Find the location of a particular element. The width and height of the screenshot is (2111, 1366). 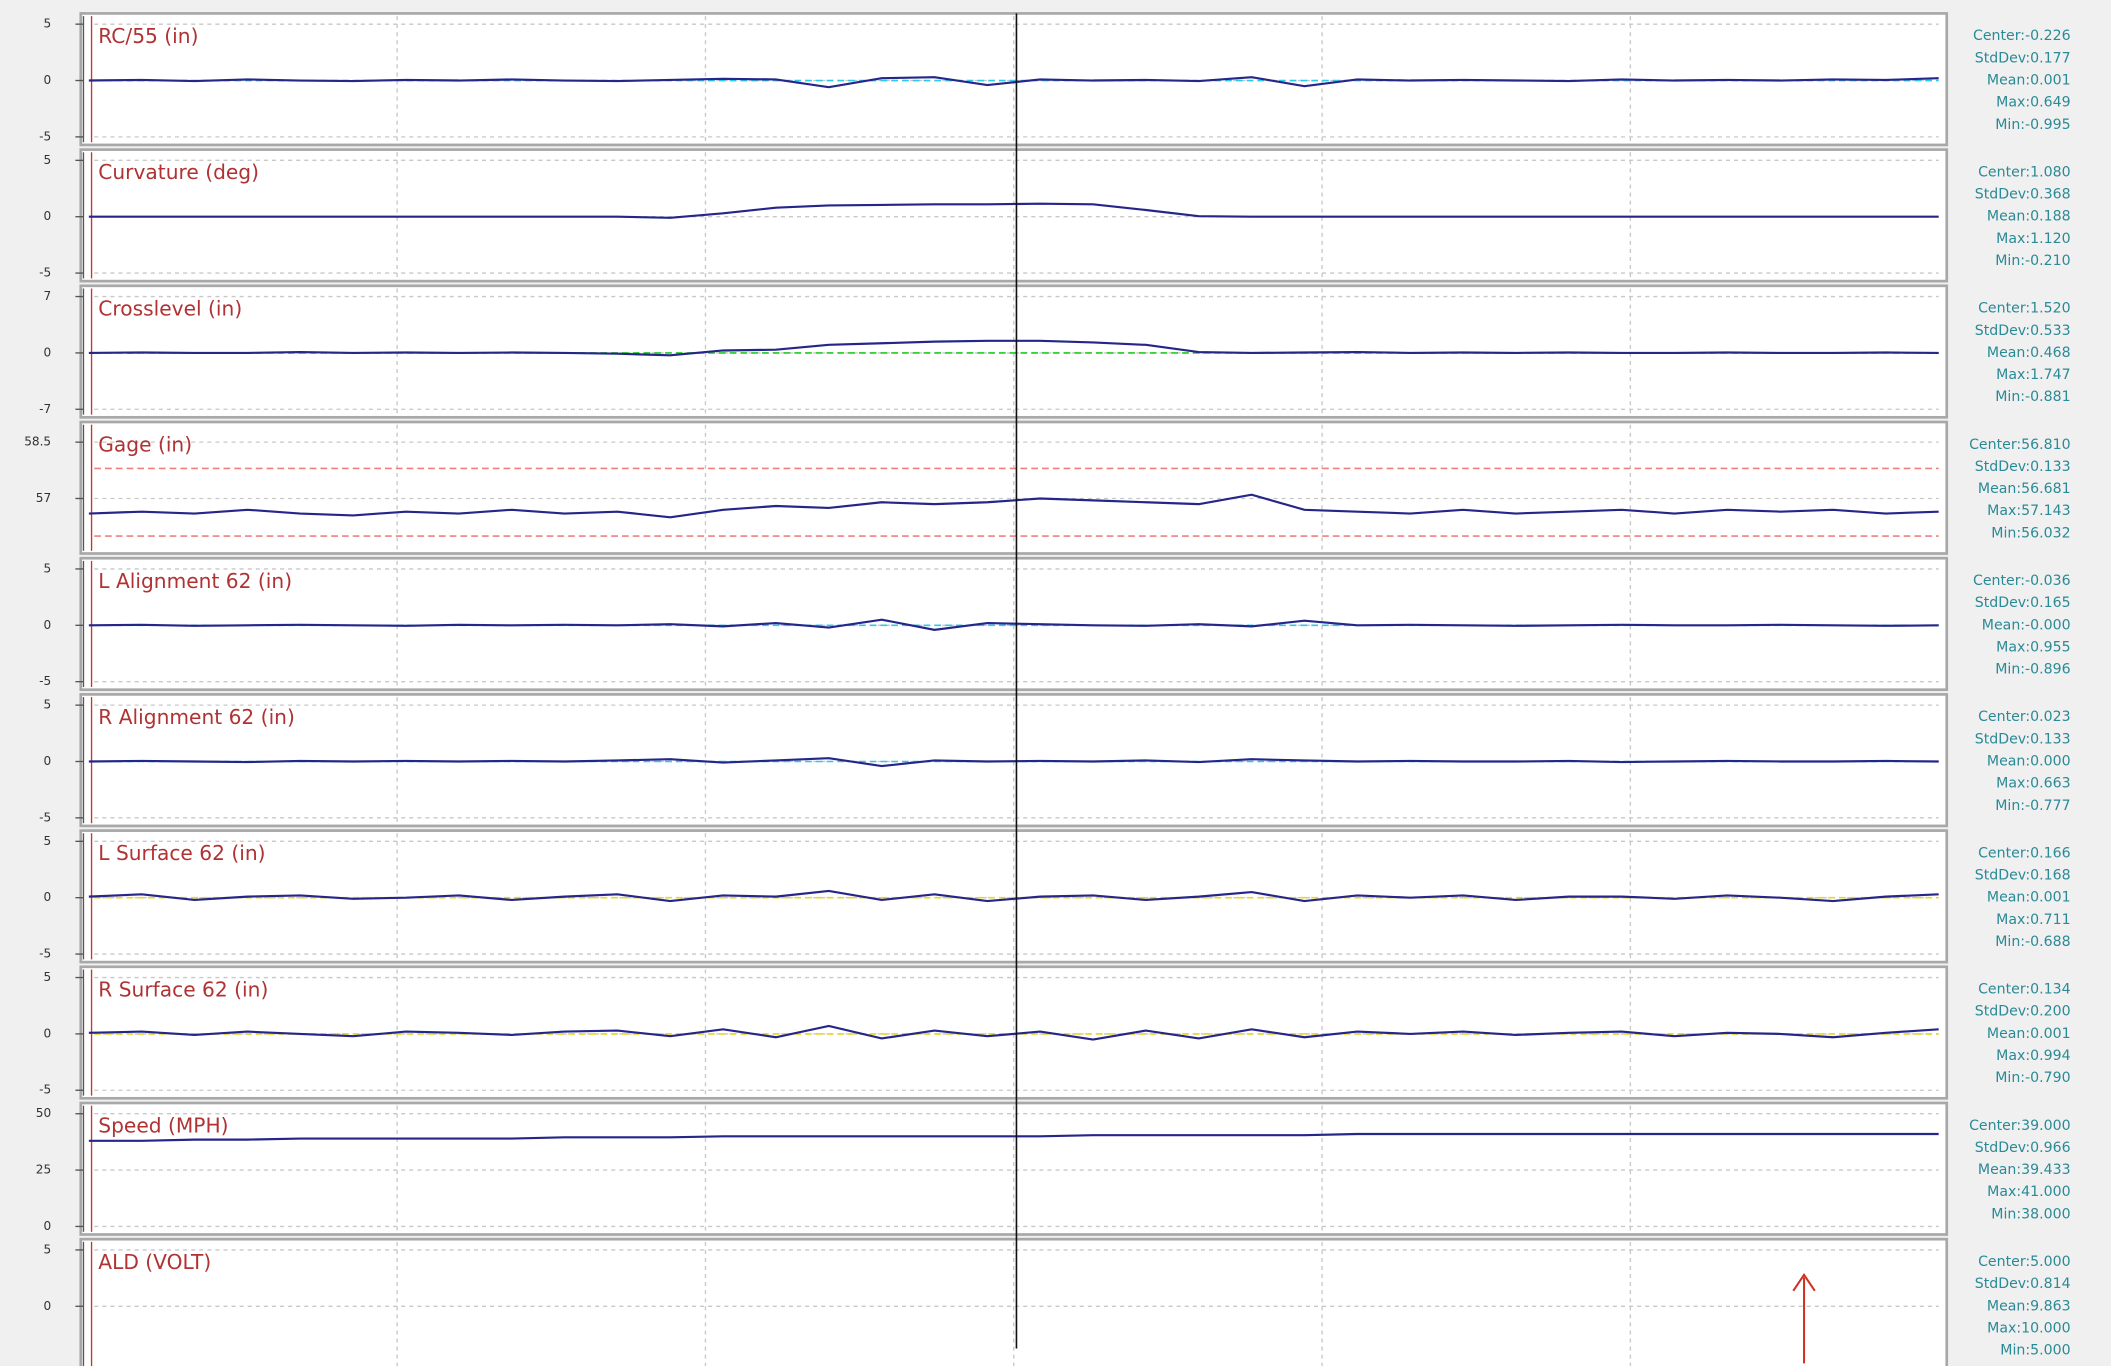

stat-label: Center:0.134 is located at coordinates (2024, 990).